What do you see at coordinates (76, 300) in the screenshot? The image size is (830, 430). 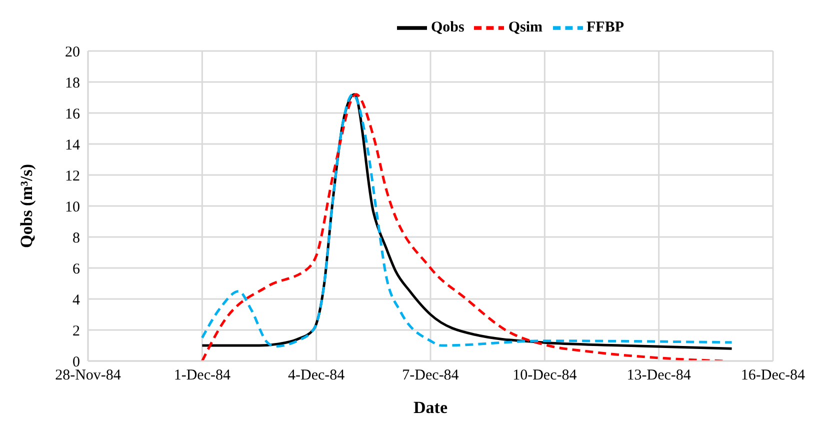 I see `y-tick-label: 4` at bounding box center [76, 300].